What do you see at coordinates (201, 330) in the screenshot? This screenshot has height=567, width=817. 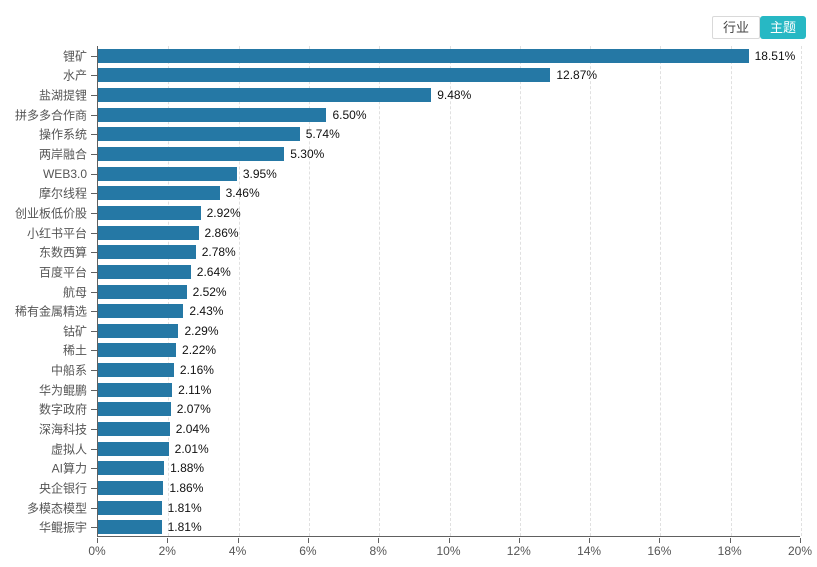 I see `bar-value-label: 2.29%` at bounding box center [201, 330].